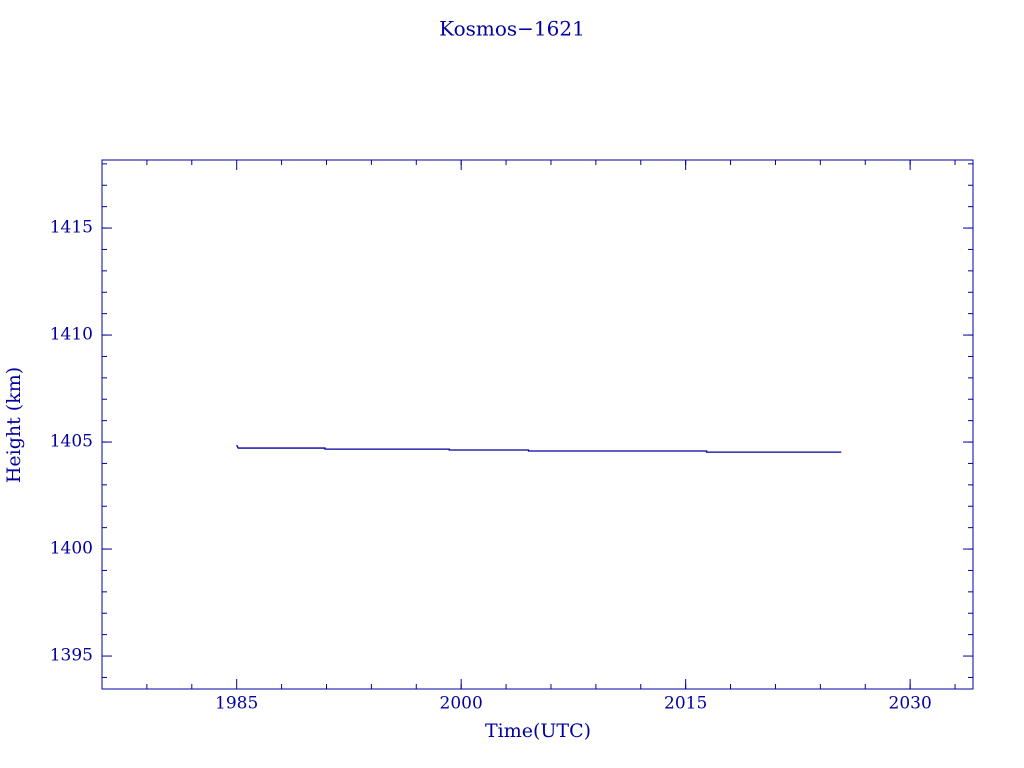 This screenshot has height=768, width=1024. What do you see at coordinates (71, 656) in the screenshot?
I see `y-tick-label: 1395` at bounding box center [71, 656].